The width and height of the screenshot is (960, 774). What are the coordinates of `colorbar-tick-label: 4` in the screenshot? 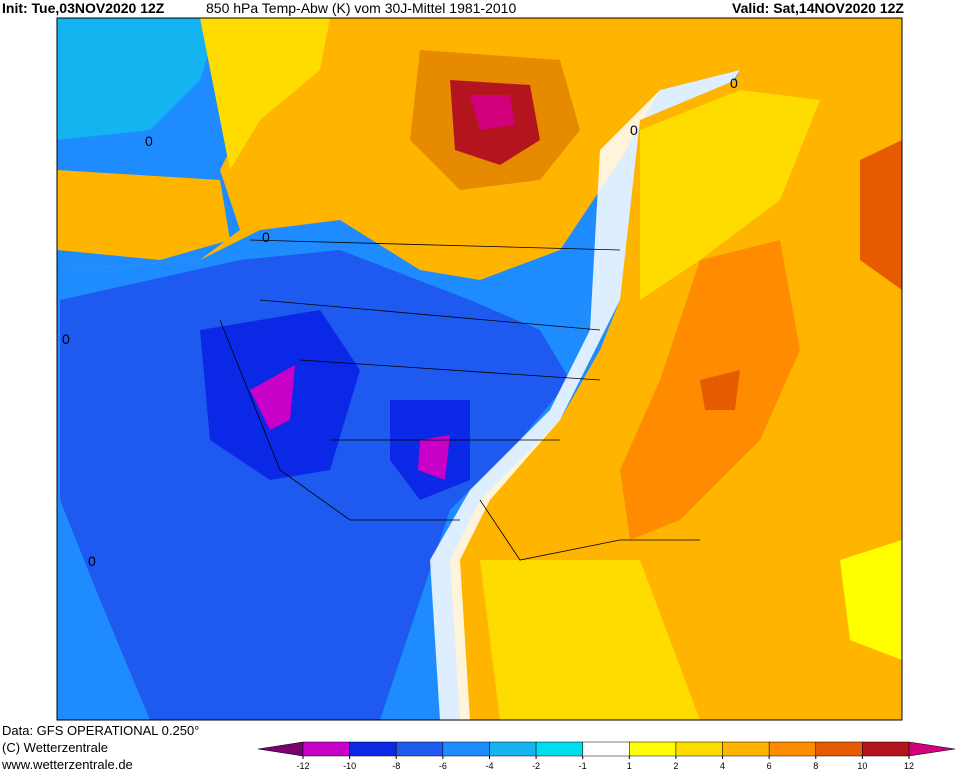 It's located at (722, 766).